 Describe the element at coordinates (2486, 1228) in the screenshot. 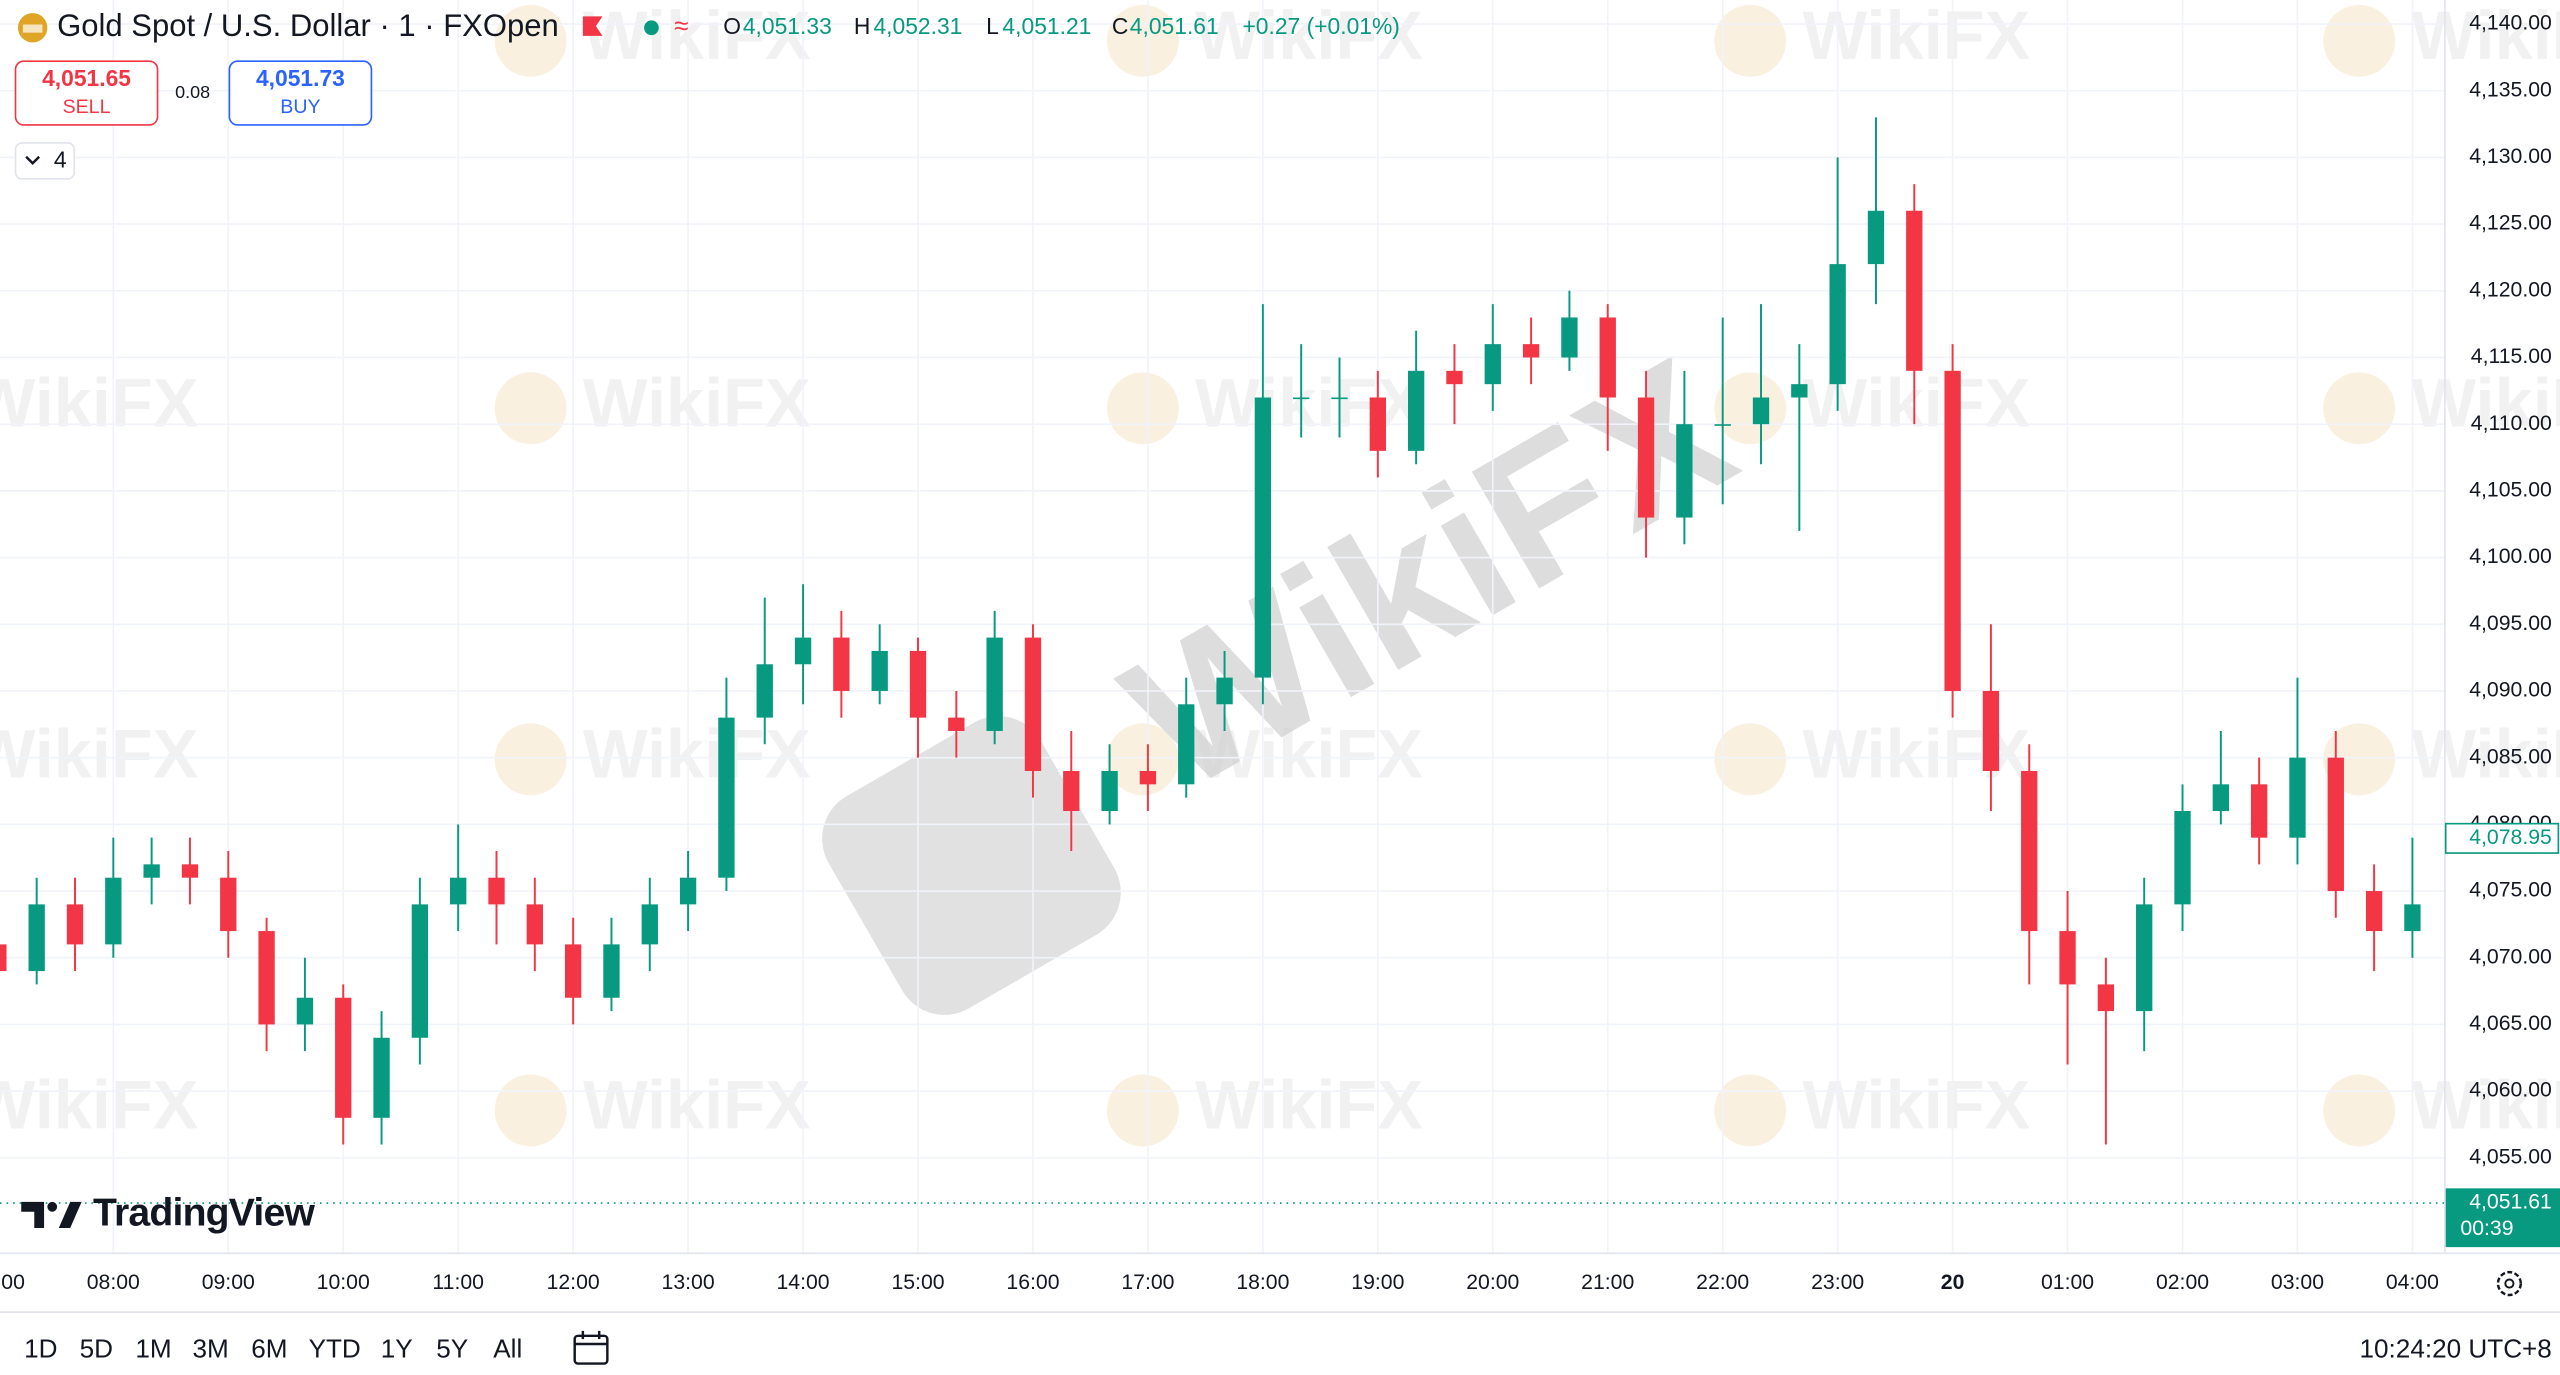

I see `countdown-label: 00:39` at that location.